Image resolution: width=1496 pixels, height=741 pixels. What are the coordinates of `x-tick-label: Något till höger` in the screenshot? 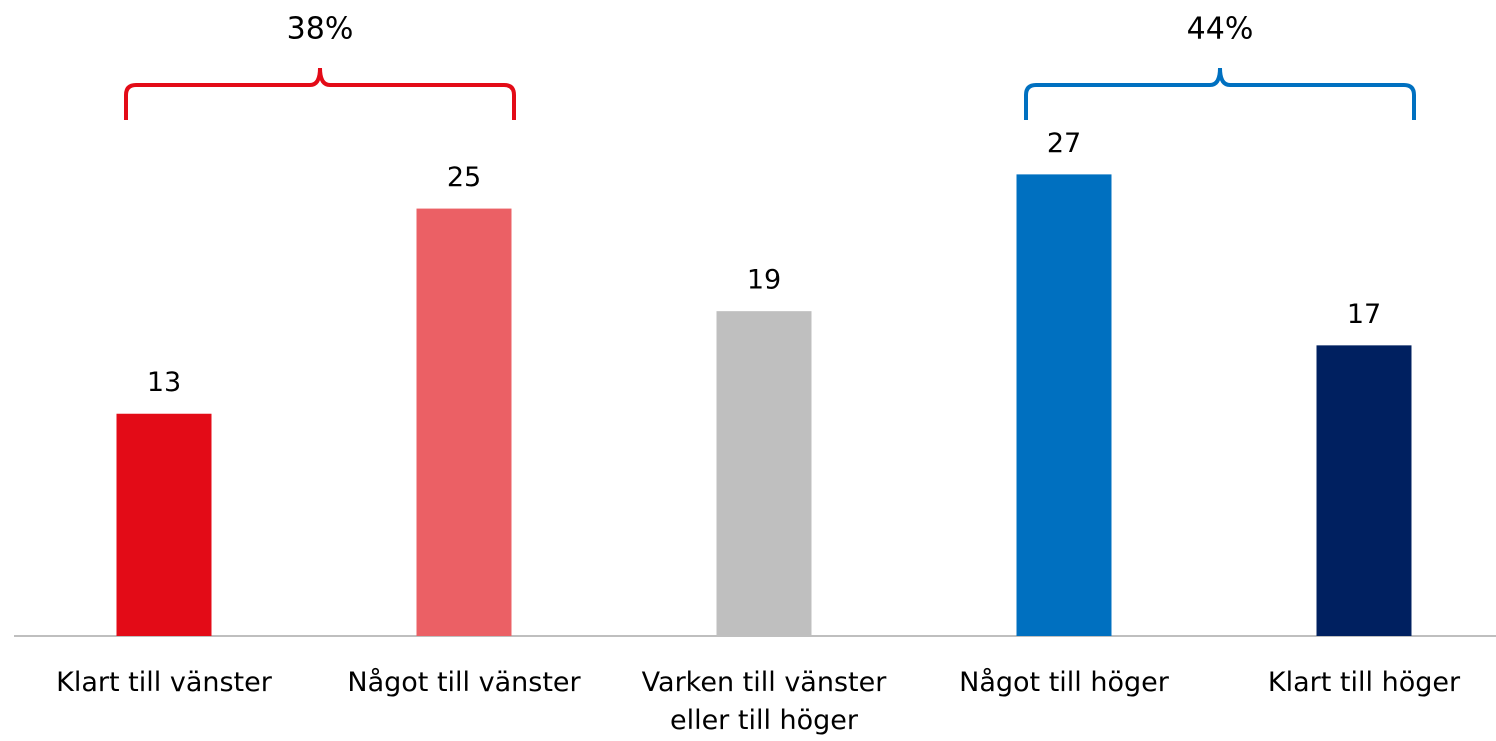 It's located at (1064, 682).